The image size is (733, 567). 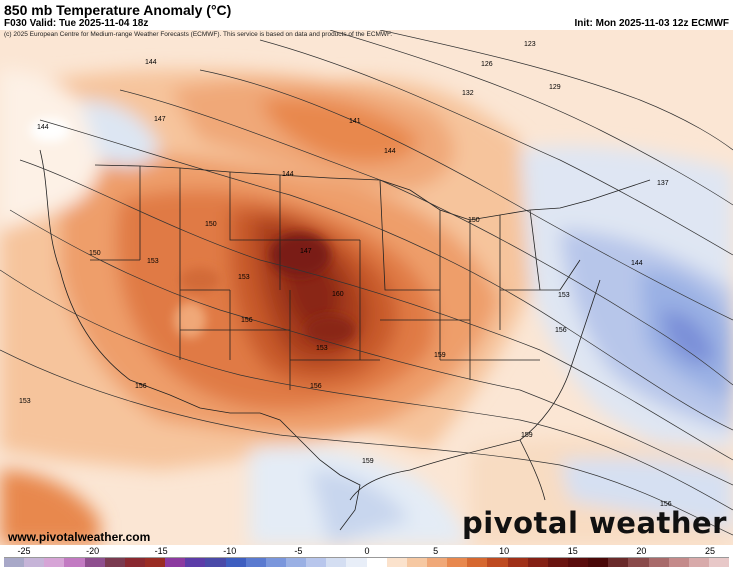 I want to click on color-scale-tick: 25, so click(x=710, y=551).